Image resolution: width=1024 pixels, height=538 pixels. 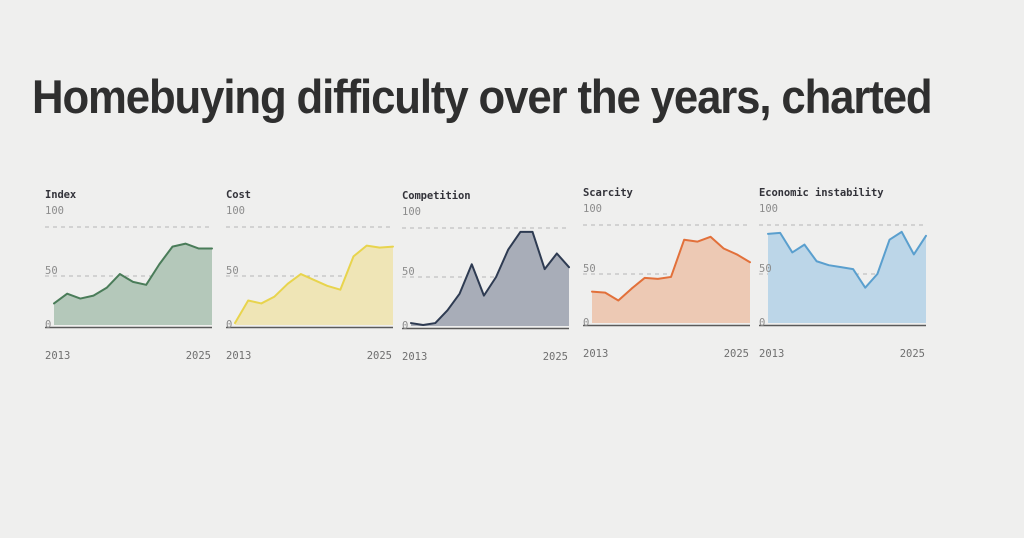 I want to click on chart-panel-scarcity: Scarcity 100 50 0 2013 2025, so click(x=663, y=275).